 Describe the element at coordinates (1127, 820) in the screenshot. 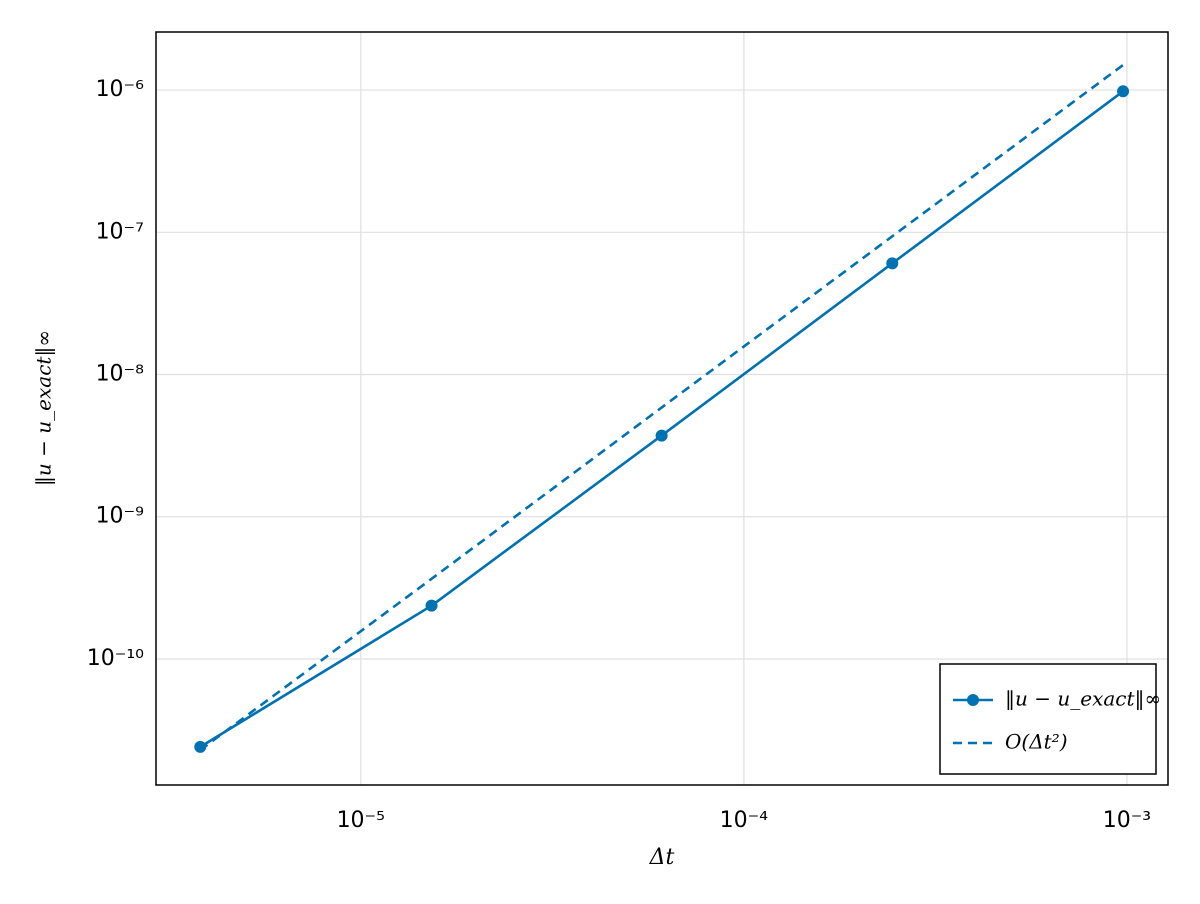

I see `x-tick-label: 10⁻³` at that location.